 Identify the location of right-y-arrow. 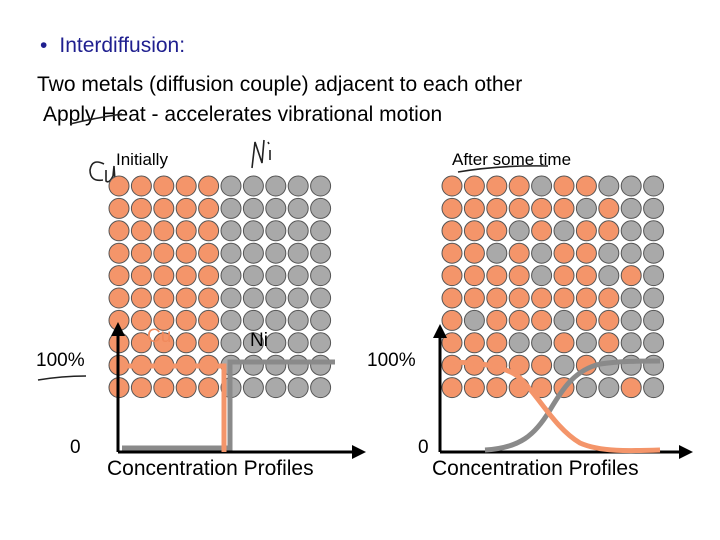
(440, 331).